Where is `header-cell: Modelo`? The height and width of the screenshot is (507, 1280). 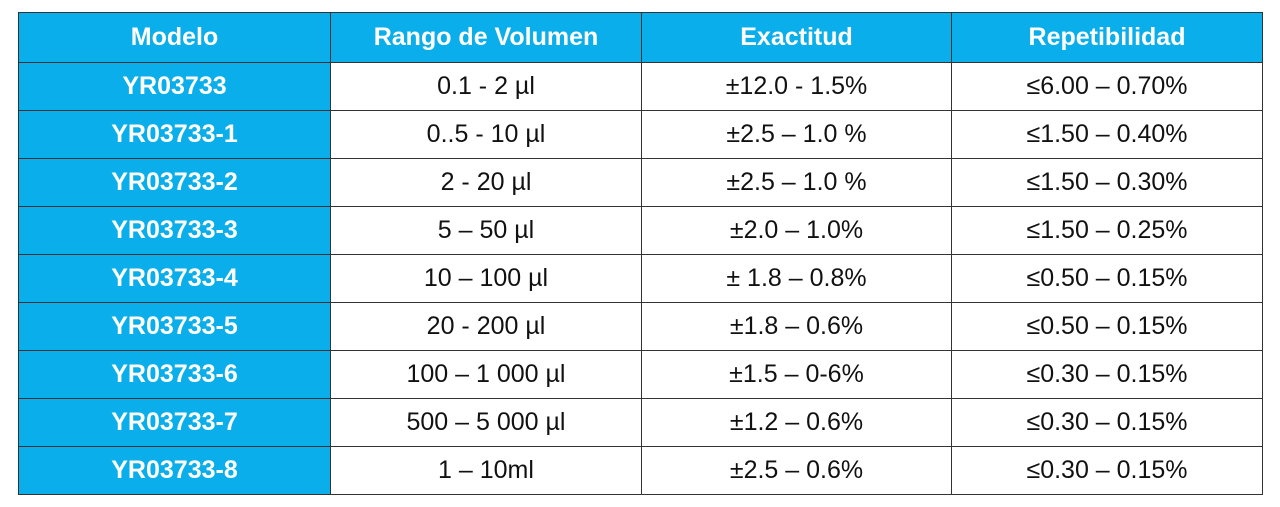 header-cell: Modelo is located at coordinates (174, 37).